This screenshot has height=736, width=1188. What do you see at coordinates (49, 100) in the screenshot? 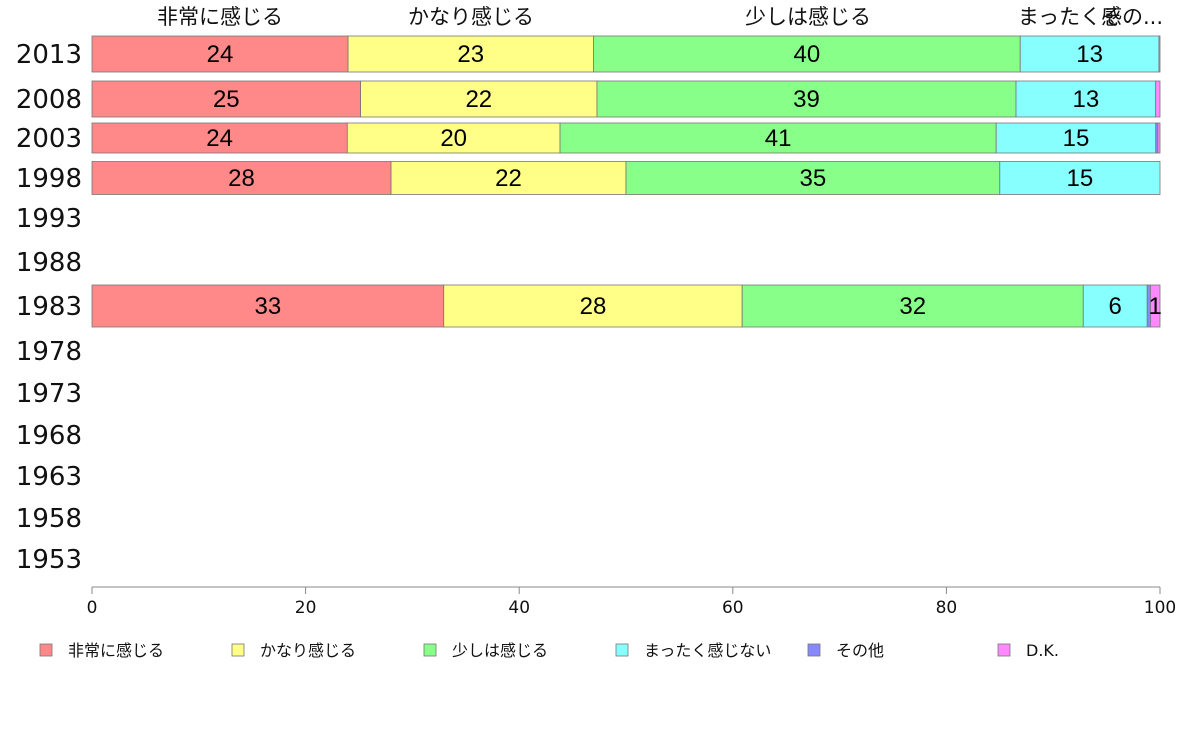
I see `year-label: 2008` at bounding box center [49, 100].